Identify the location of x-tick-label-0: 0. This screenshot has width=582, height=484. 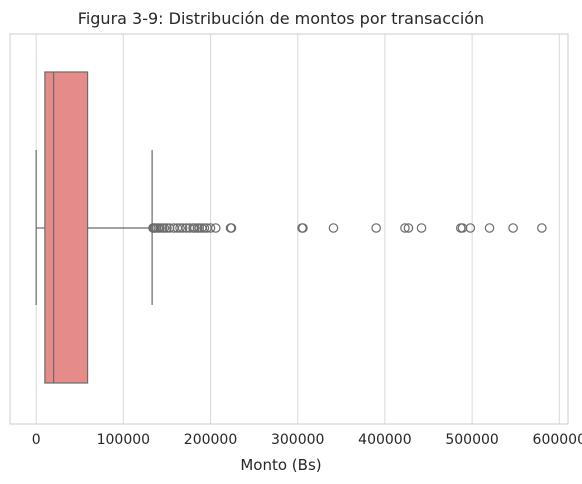
(36, 440).